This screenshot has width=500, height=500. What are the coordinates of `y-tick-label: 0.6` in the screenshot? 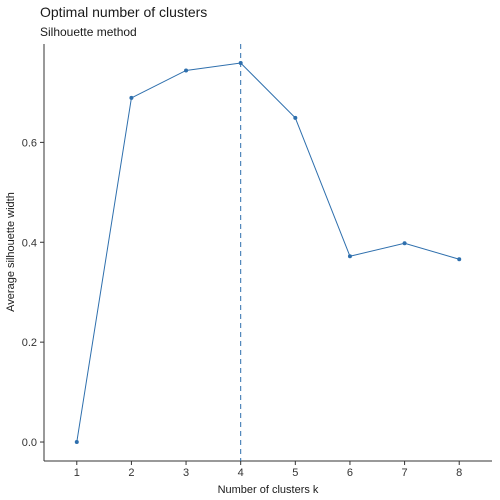 It's located at (29, 143).